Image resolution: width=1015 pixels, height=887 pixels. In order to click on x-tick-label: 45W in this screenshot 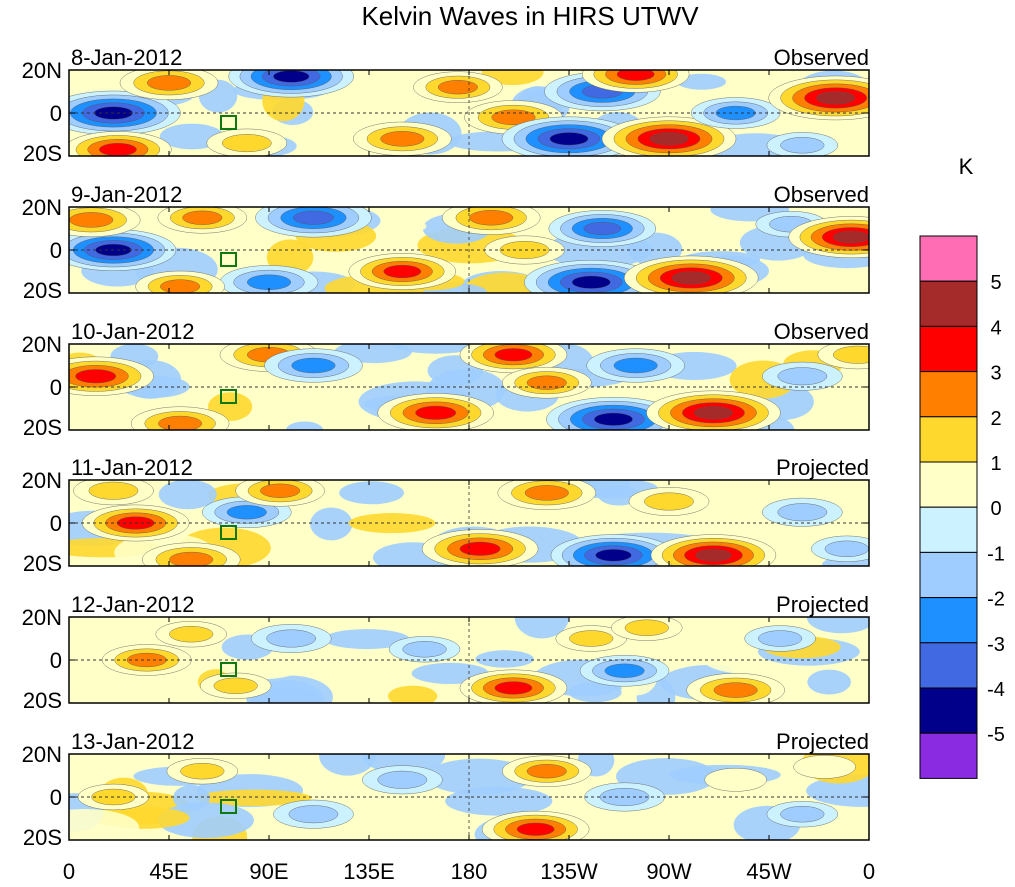, I will do `click(768, 871)`.